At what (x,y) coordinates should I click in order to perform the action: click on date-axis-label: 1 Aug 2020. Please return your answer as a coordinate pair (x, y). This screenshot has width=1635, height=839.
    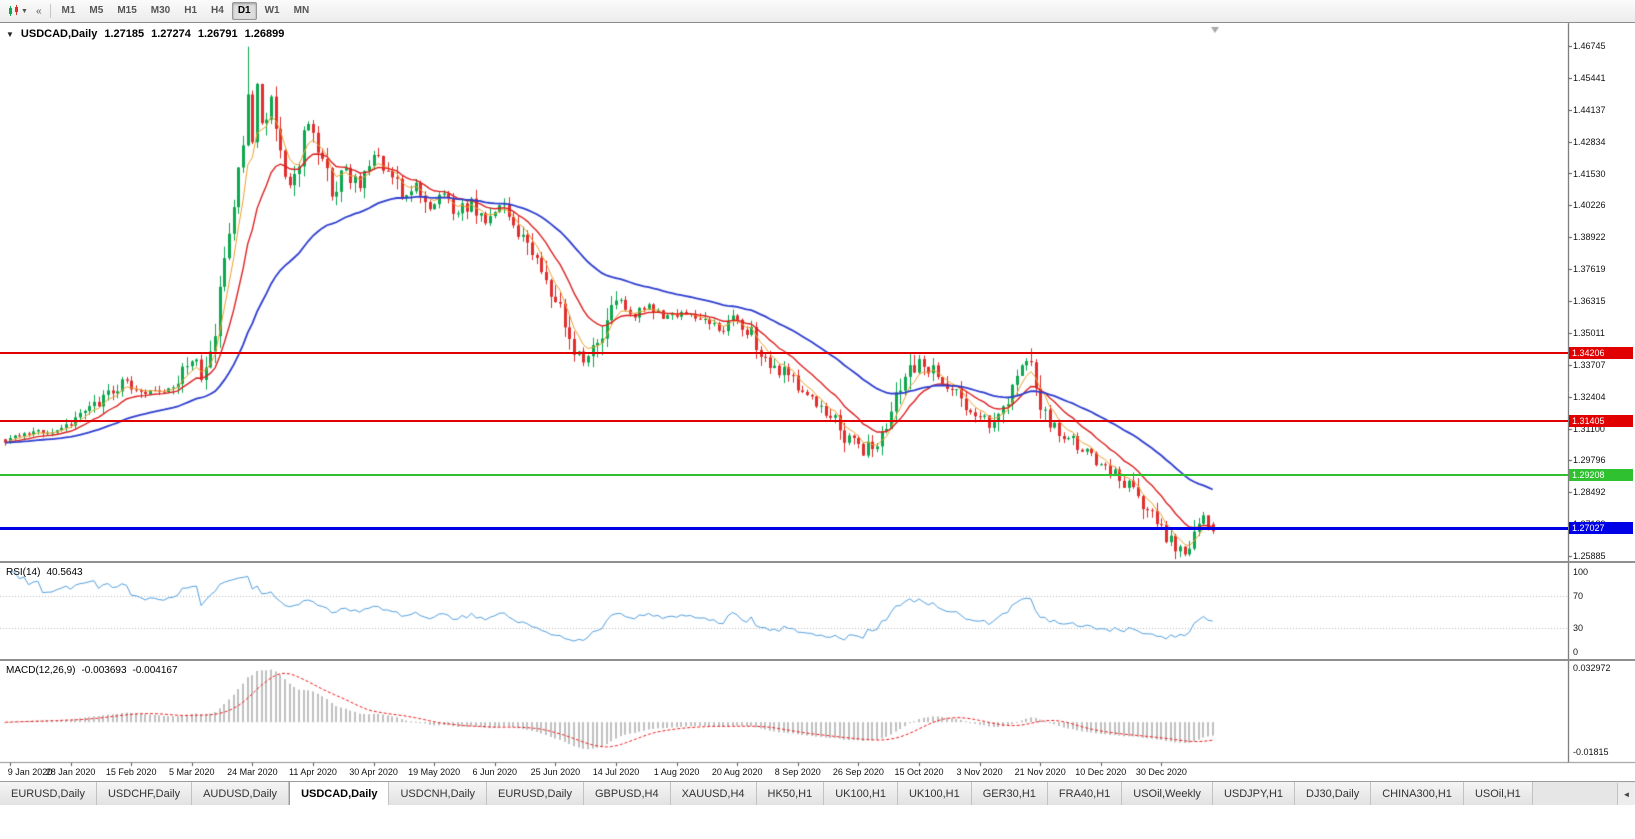
    Looking at the image, I should click on (676, 772).